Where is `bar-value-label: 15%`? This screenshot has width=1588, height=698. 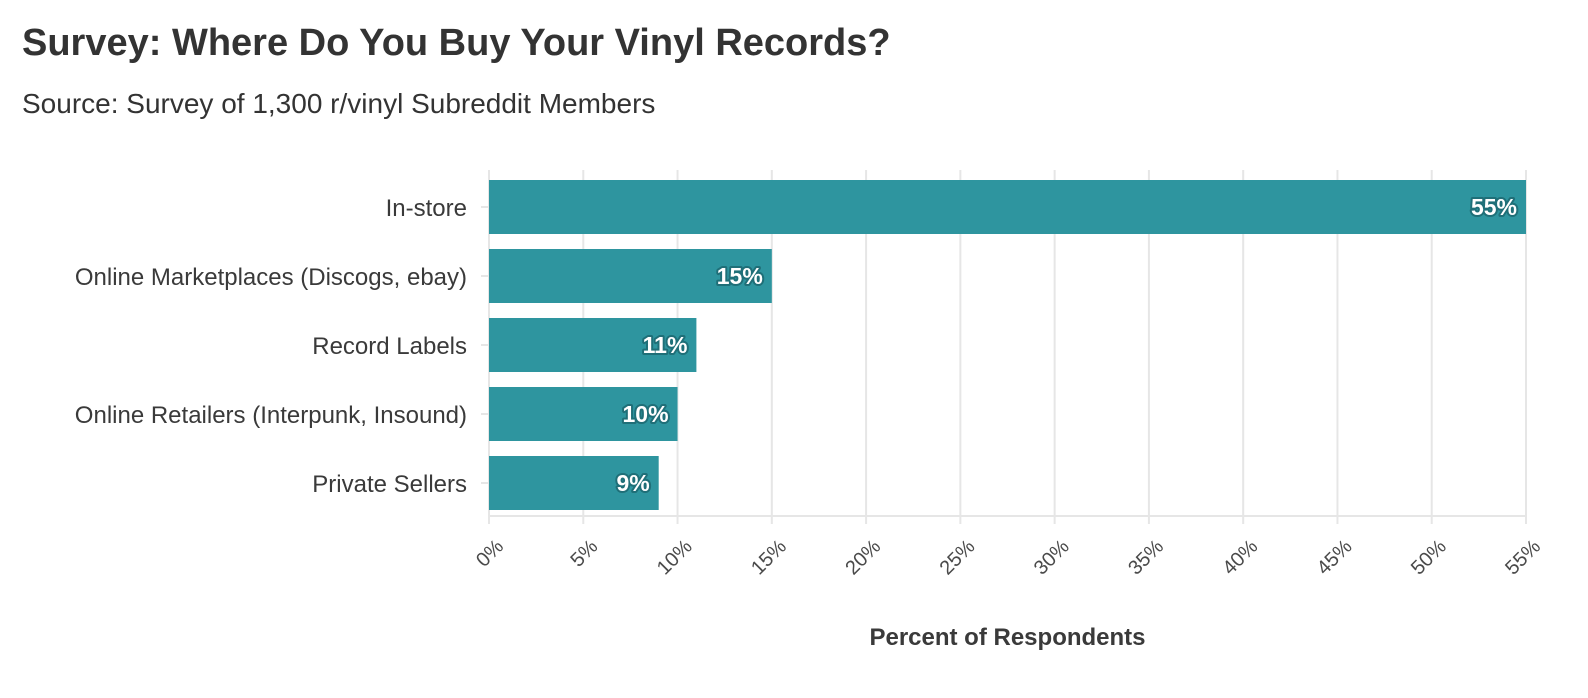 bar-value-label: 15% is located at coordinates (740, 276).